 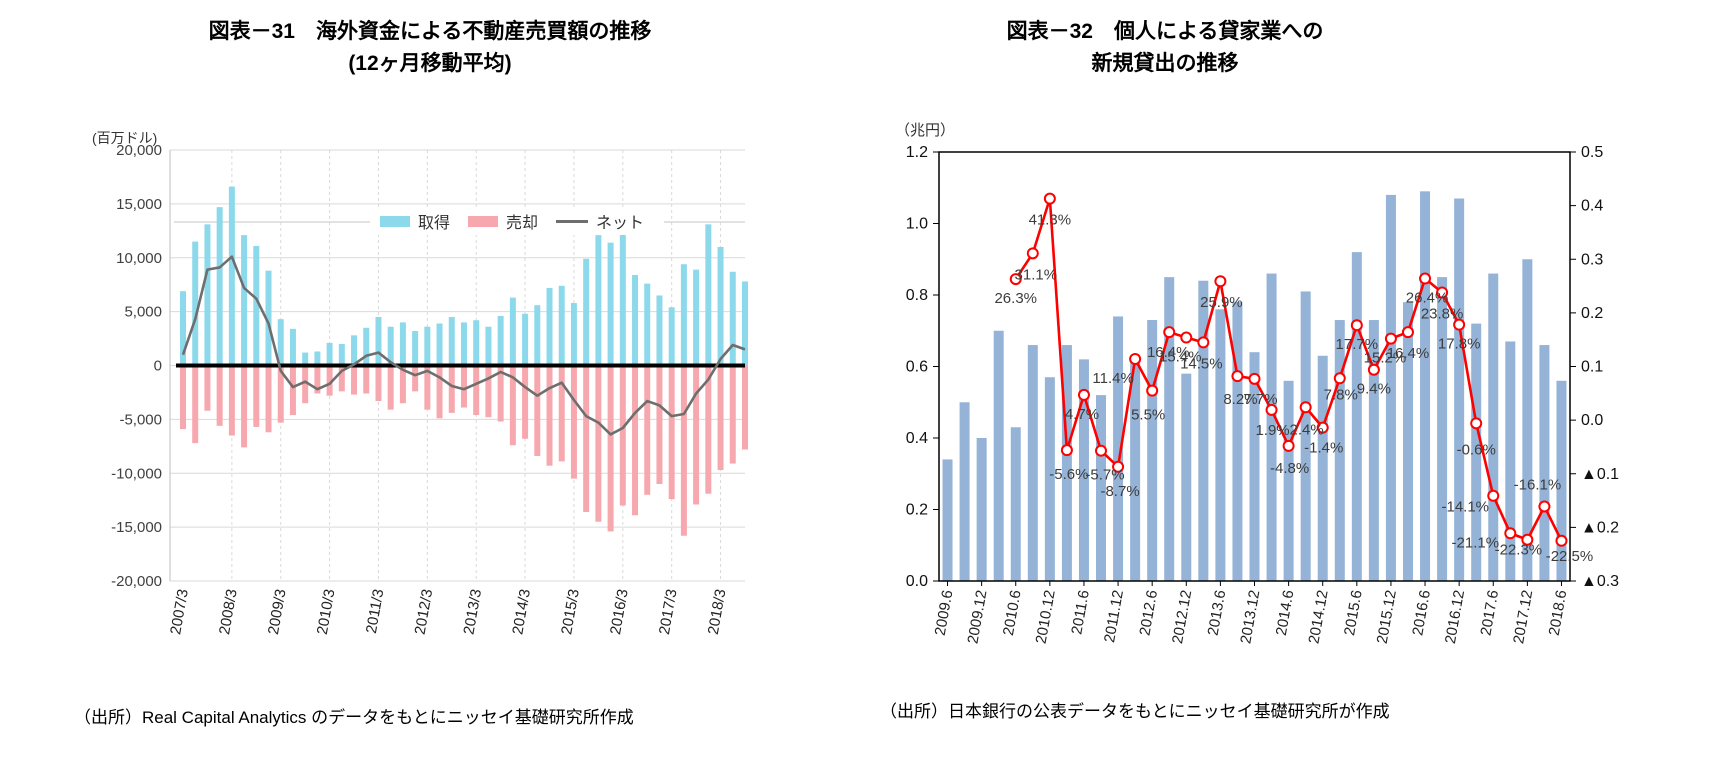 I want to click on svg-text: -22.3%, so click(x=1519, y=550).